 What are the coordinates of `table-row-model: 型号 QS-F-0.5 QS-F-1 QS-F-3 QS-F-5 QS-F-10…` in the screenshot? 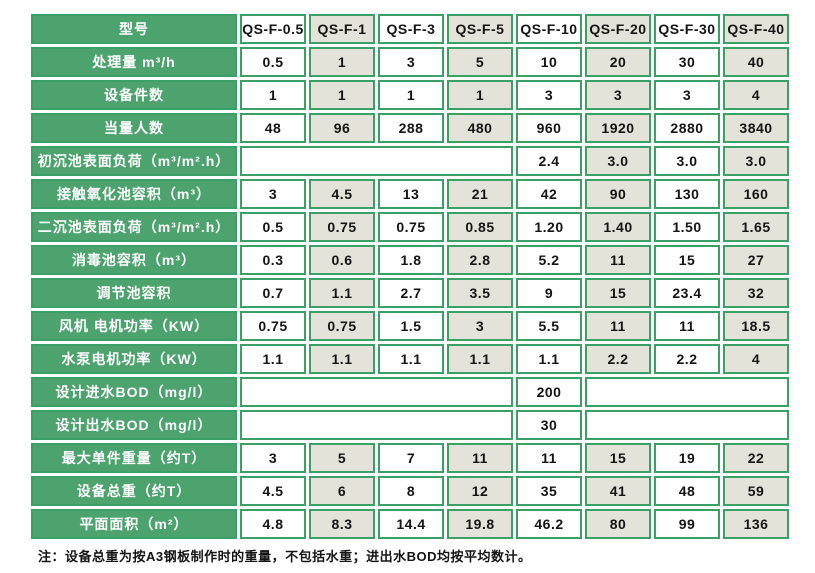 It's located at (410, 29).